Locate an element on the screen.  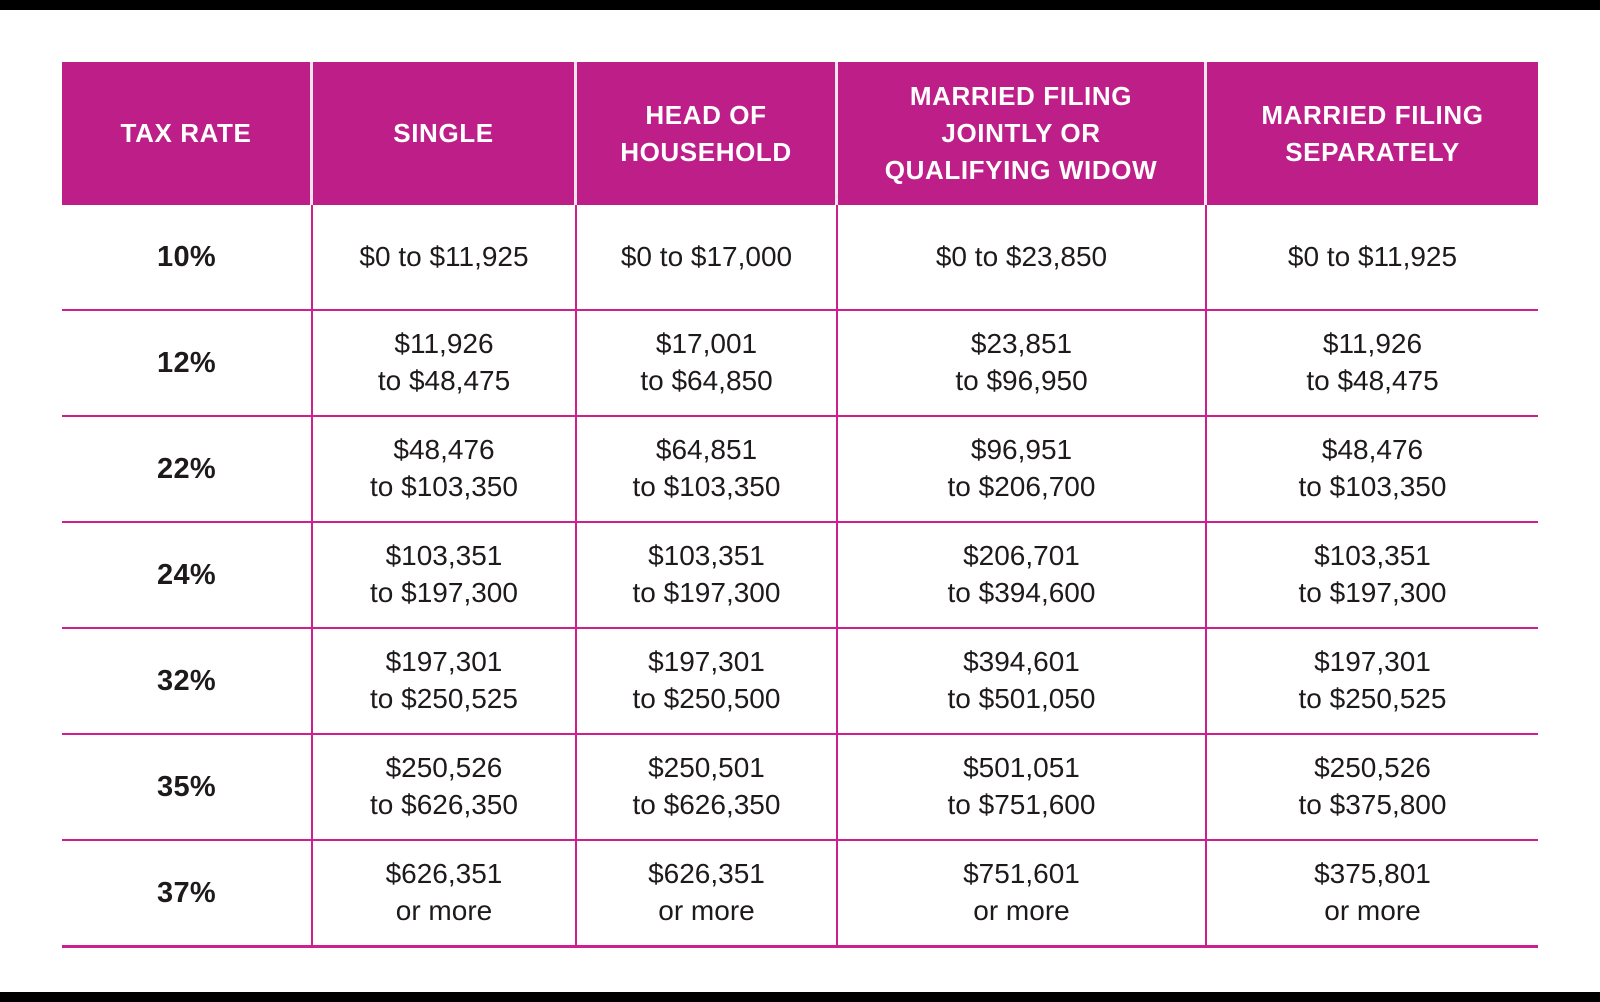
bracket-cell-single: $626,351 or more is located at coordinates (445, 893).